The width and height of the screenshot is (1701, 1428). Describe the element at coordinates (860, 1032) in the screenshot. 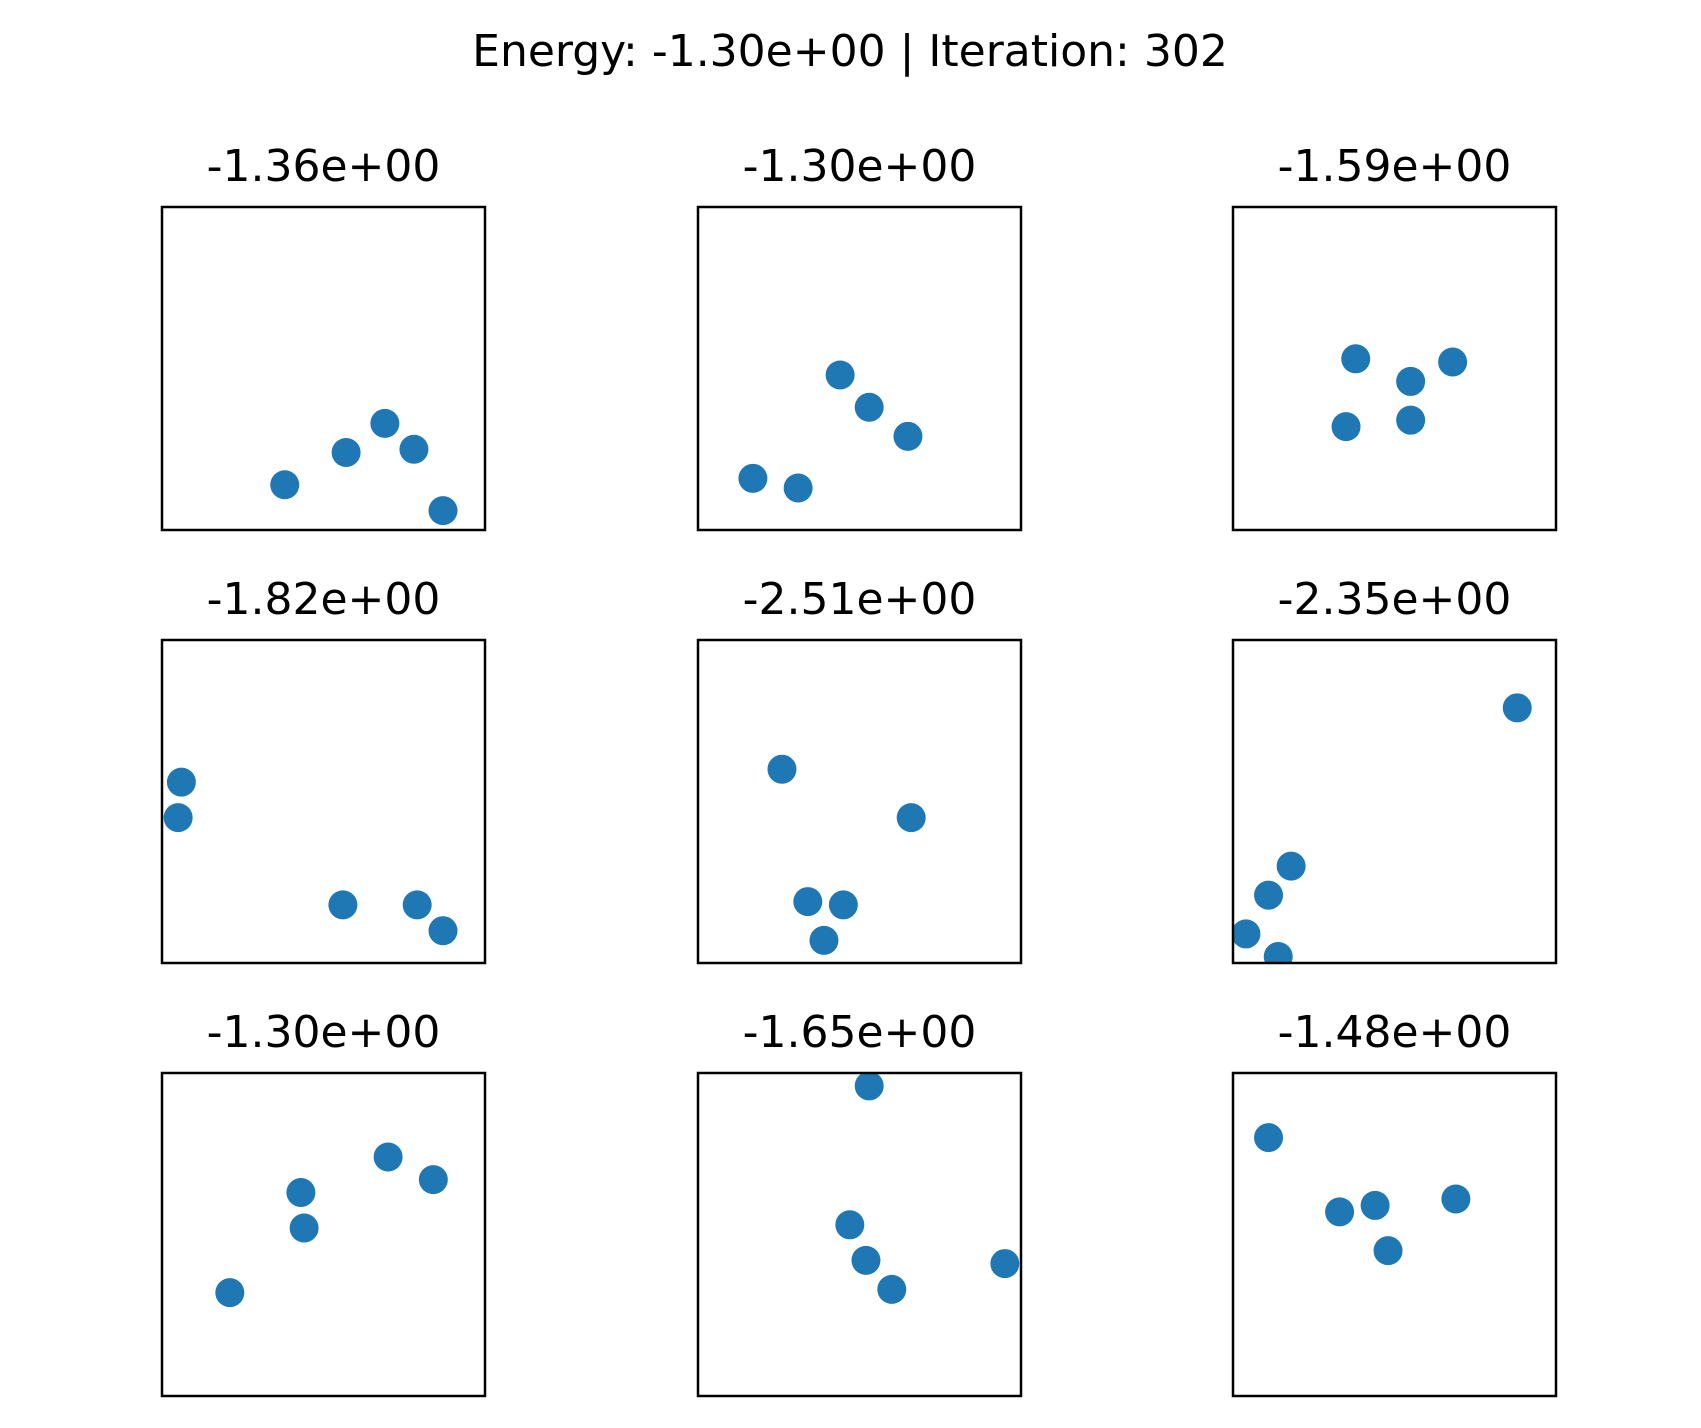

I see `panel-title: -1.65e+00` at that location.